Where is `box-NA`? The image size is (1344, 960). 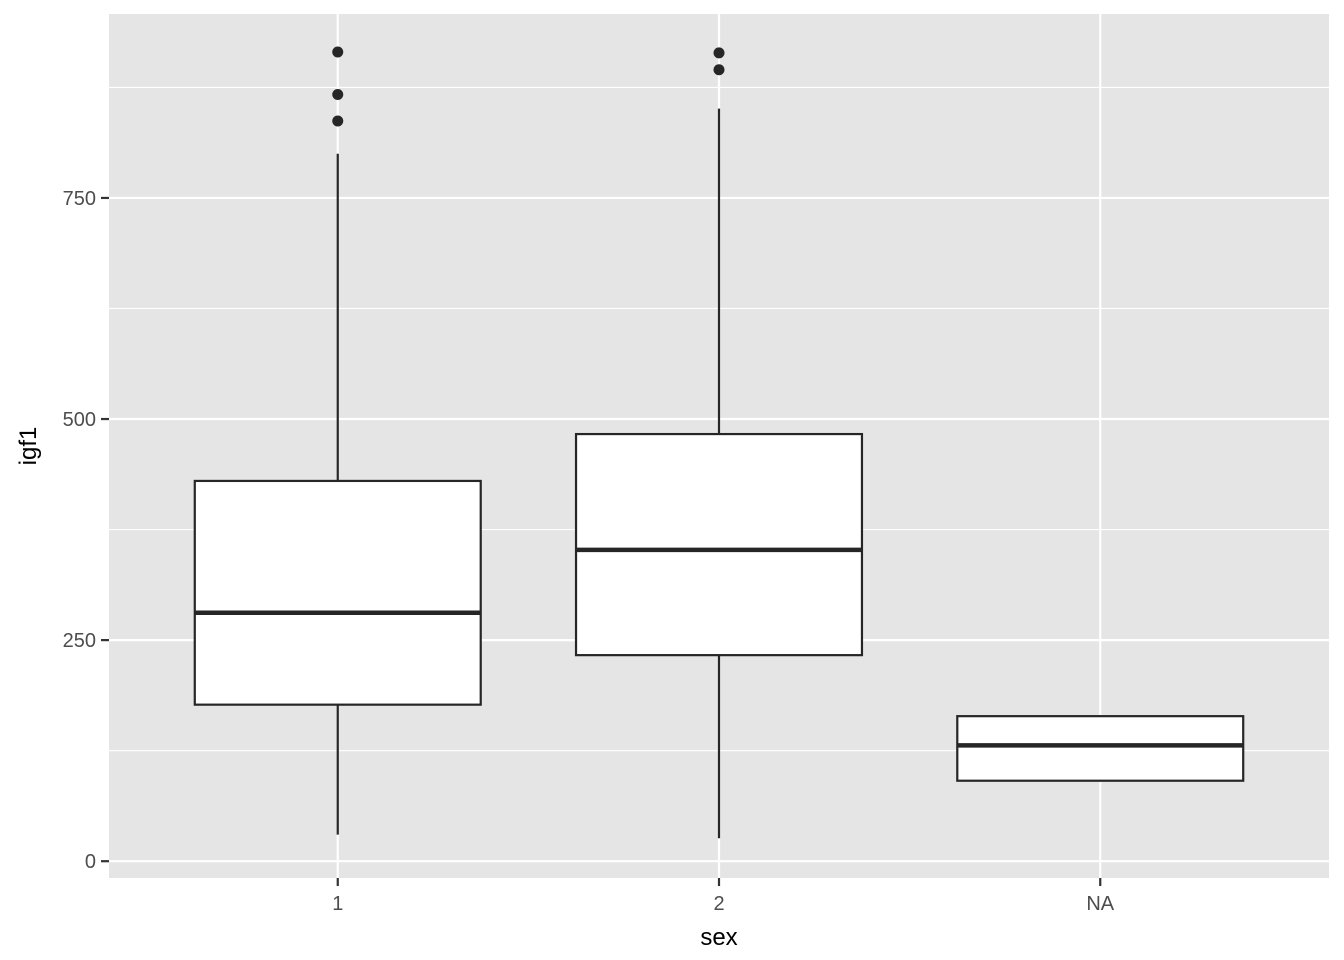
box-NA is located at coordinates (1100, 748).